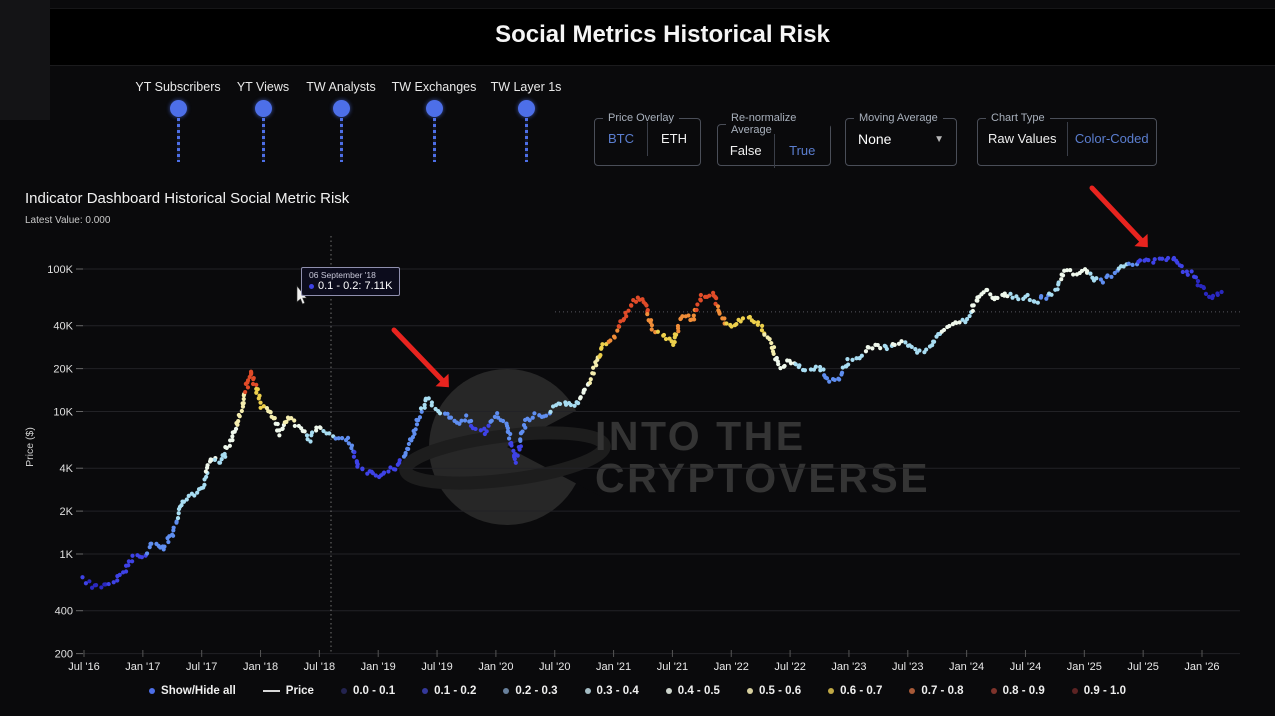  Describe the element at coordinates (64, 655) in the screenshot. I see `y-tick-label: 200` at that location.